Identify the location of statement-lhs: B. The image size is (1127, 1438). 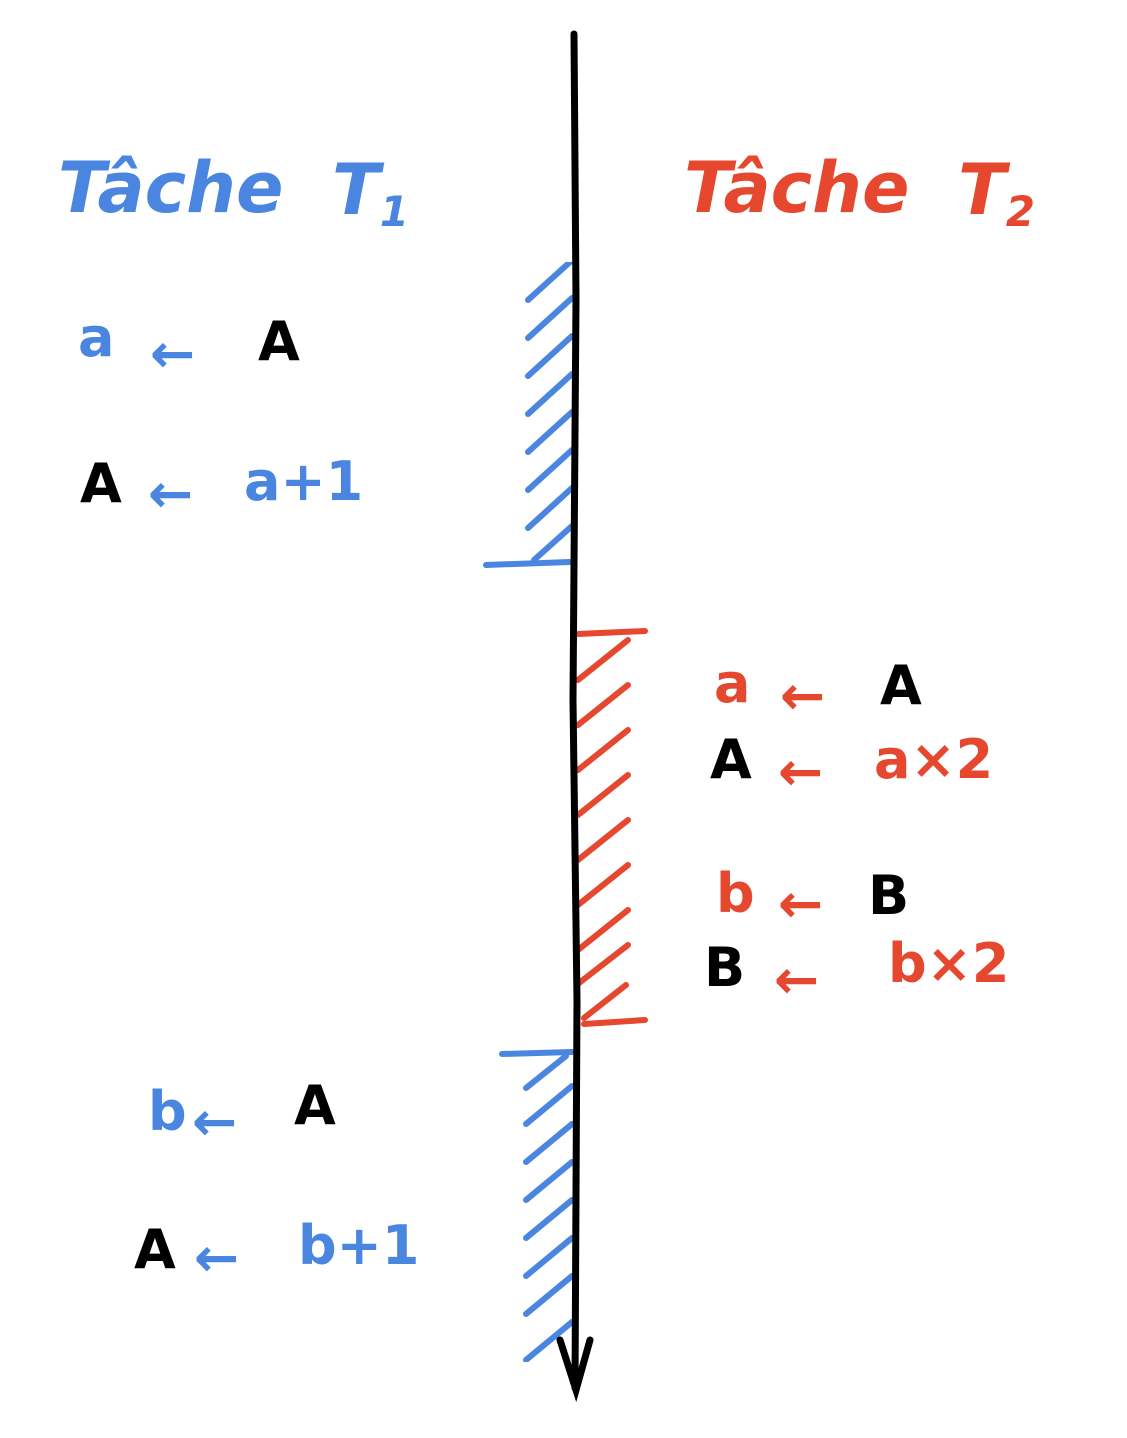
(724, 967).